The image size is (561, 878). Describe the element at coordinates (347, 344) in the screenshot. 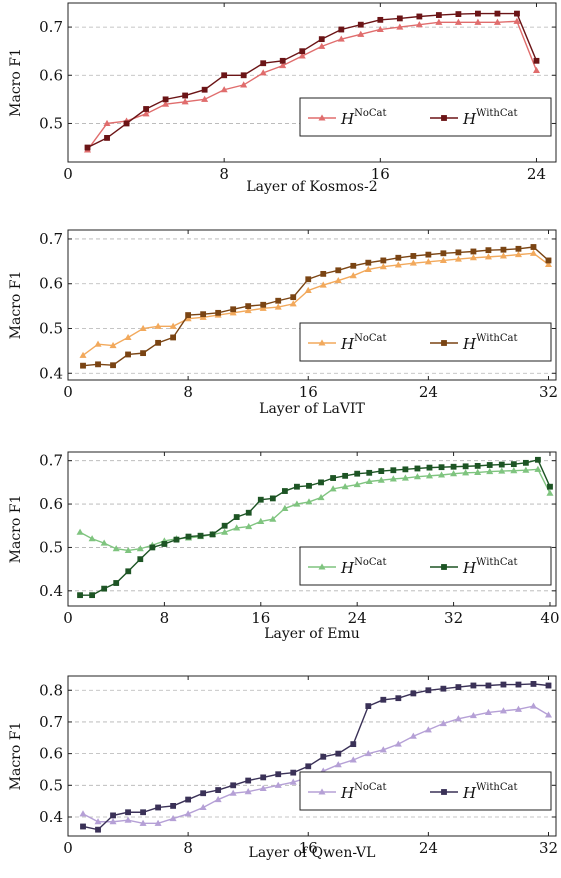

I see `legend-symbol: H` at that location.